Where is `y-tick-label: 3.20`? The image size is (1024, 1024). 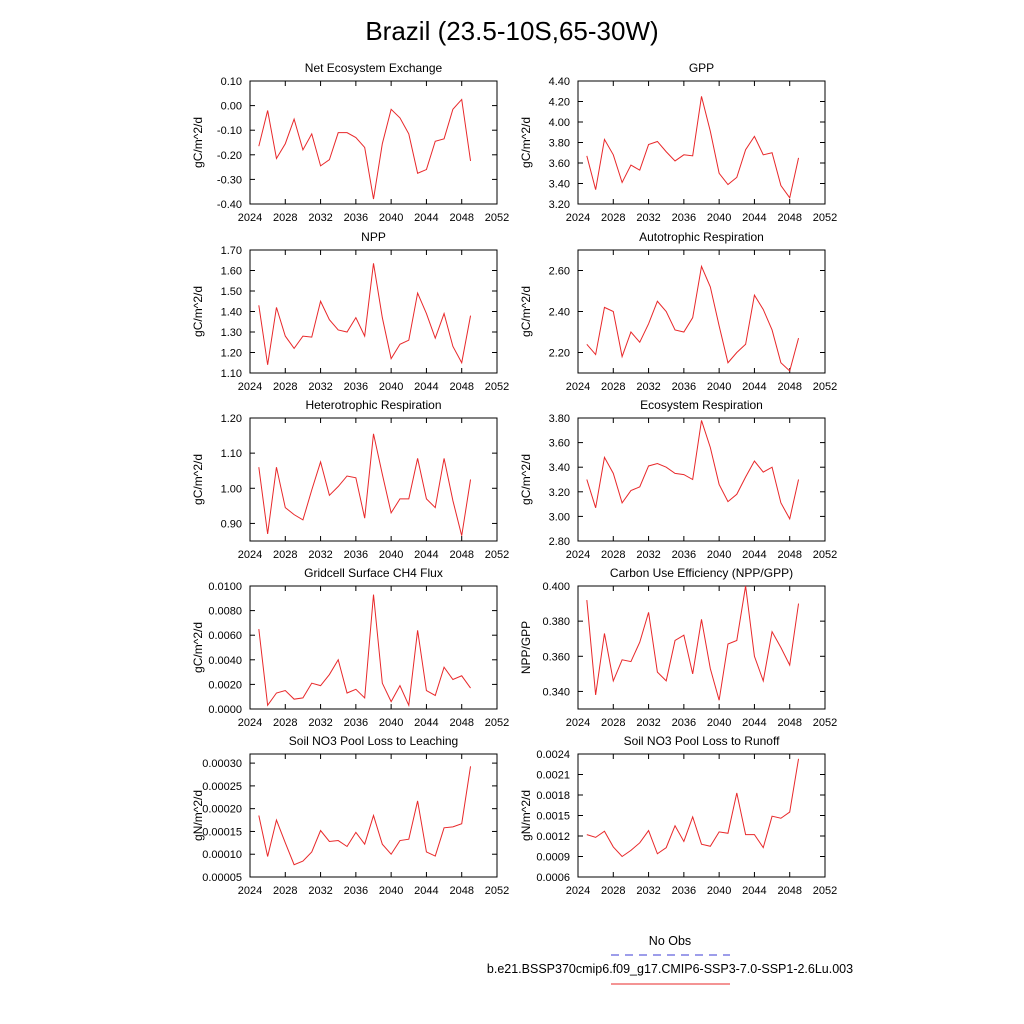
y-tick-label: 3.20 is located at coordinates (559, 205).